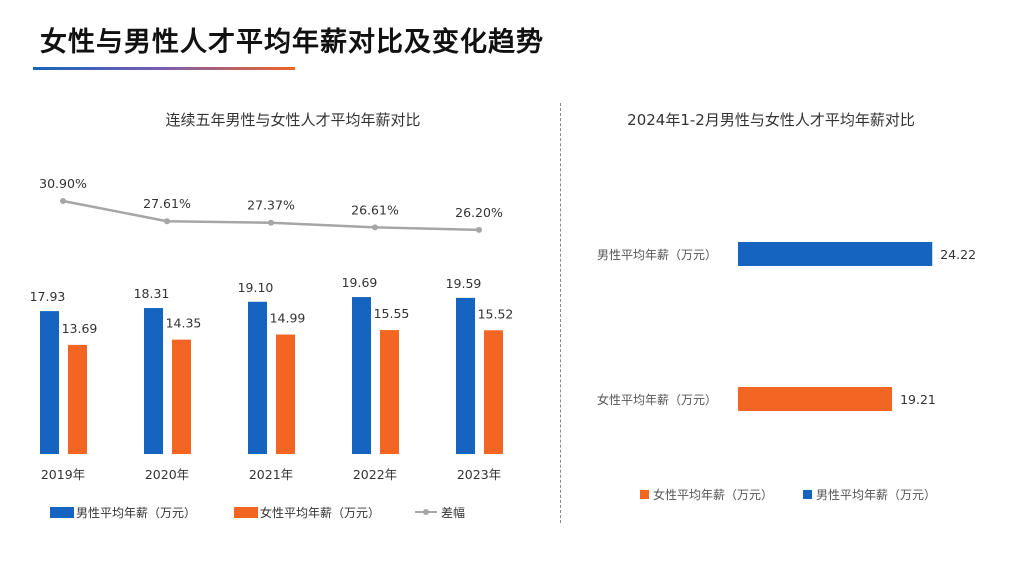 The width and height of the screenshot is (1026, 568). Describe the element at coordinates (958, 254) in the screenshot. I see `bar-value-label: 24.22` at that location.